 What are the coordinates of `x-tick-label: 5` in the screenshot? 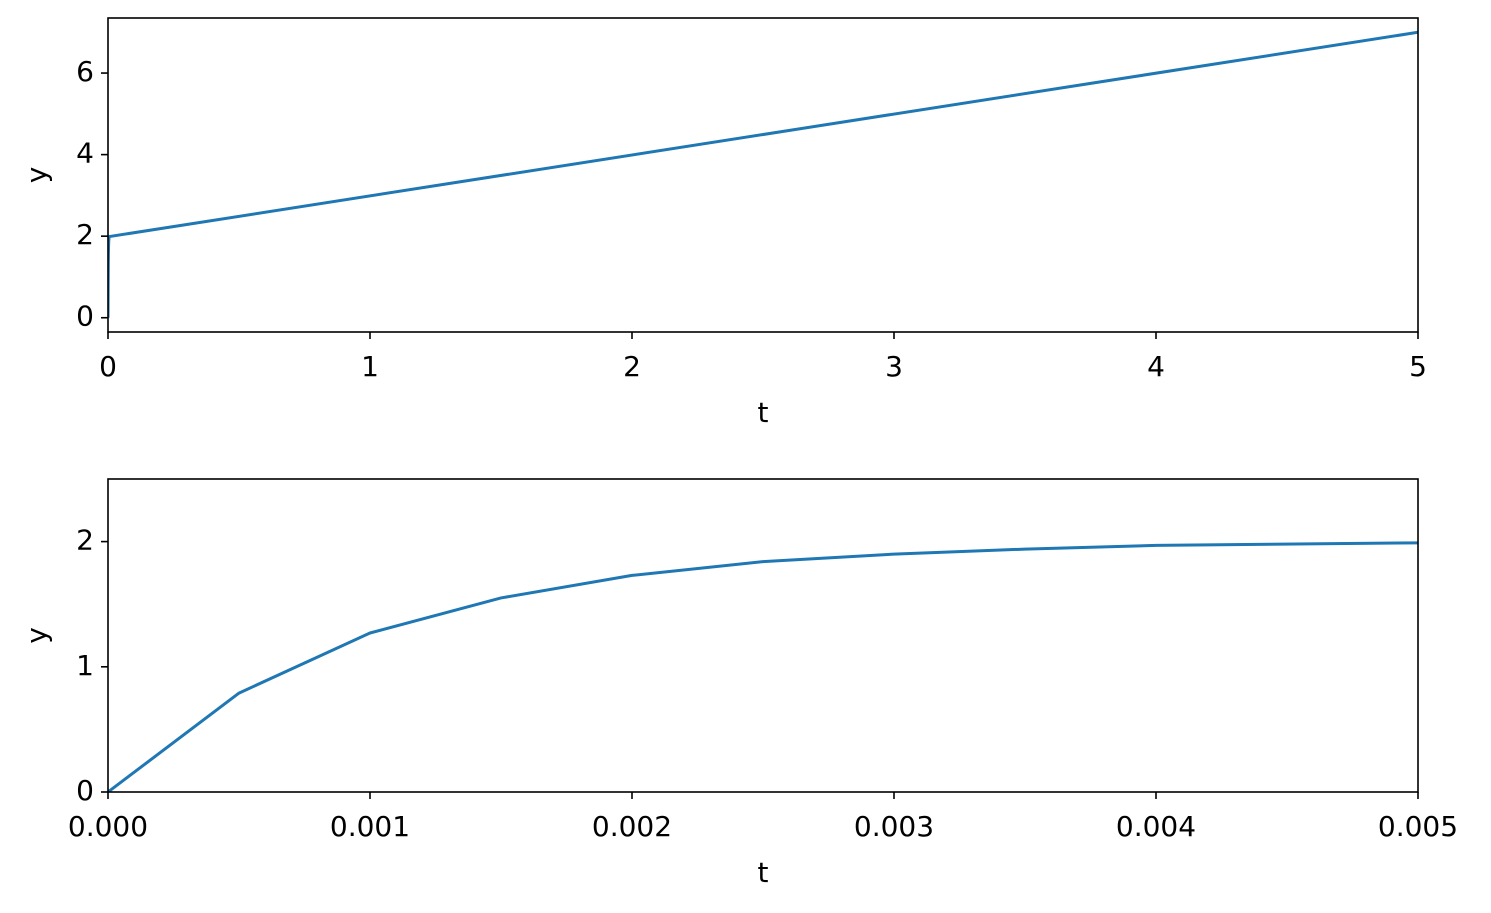 It's located at (1418, 366).